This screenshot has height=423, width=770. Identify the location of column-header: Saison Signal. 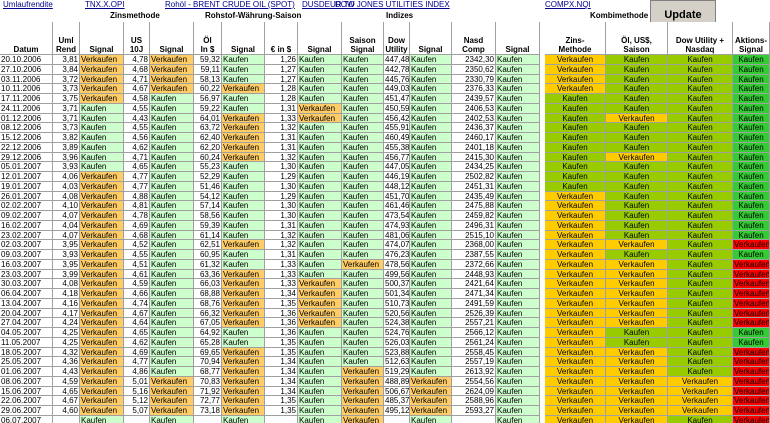
(363, 38).